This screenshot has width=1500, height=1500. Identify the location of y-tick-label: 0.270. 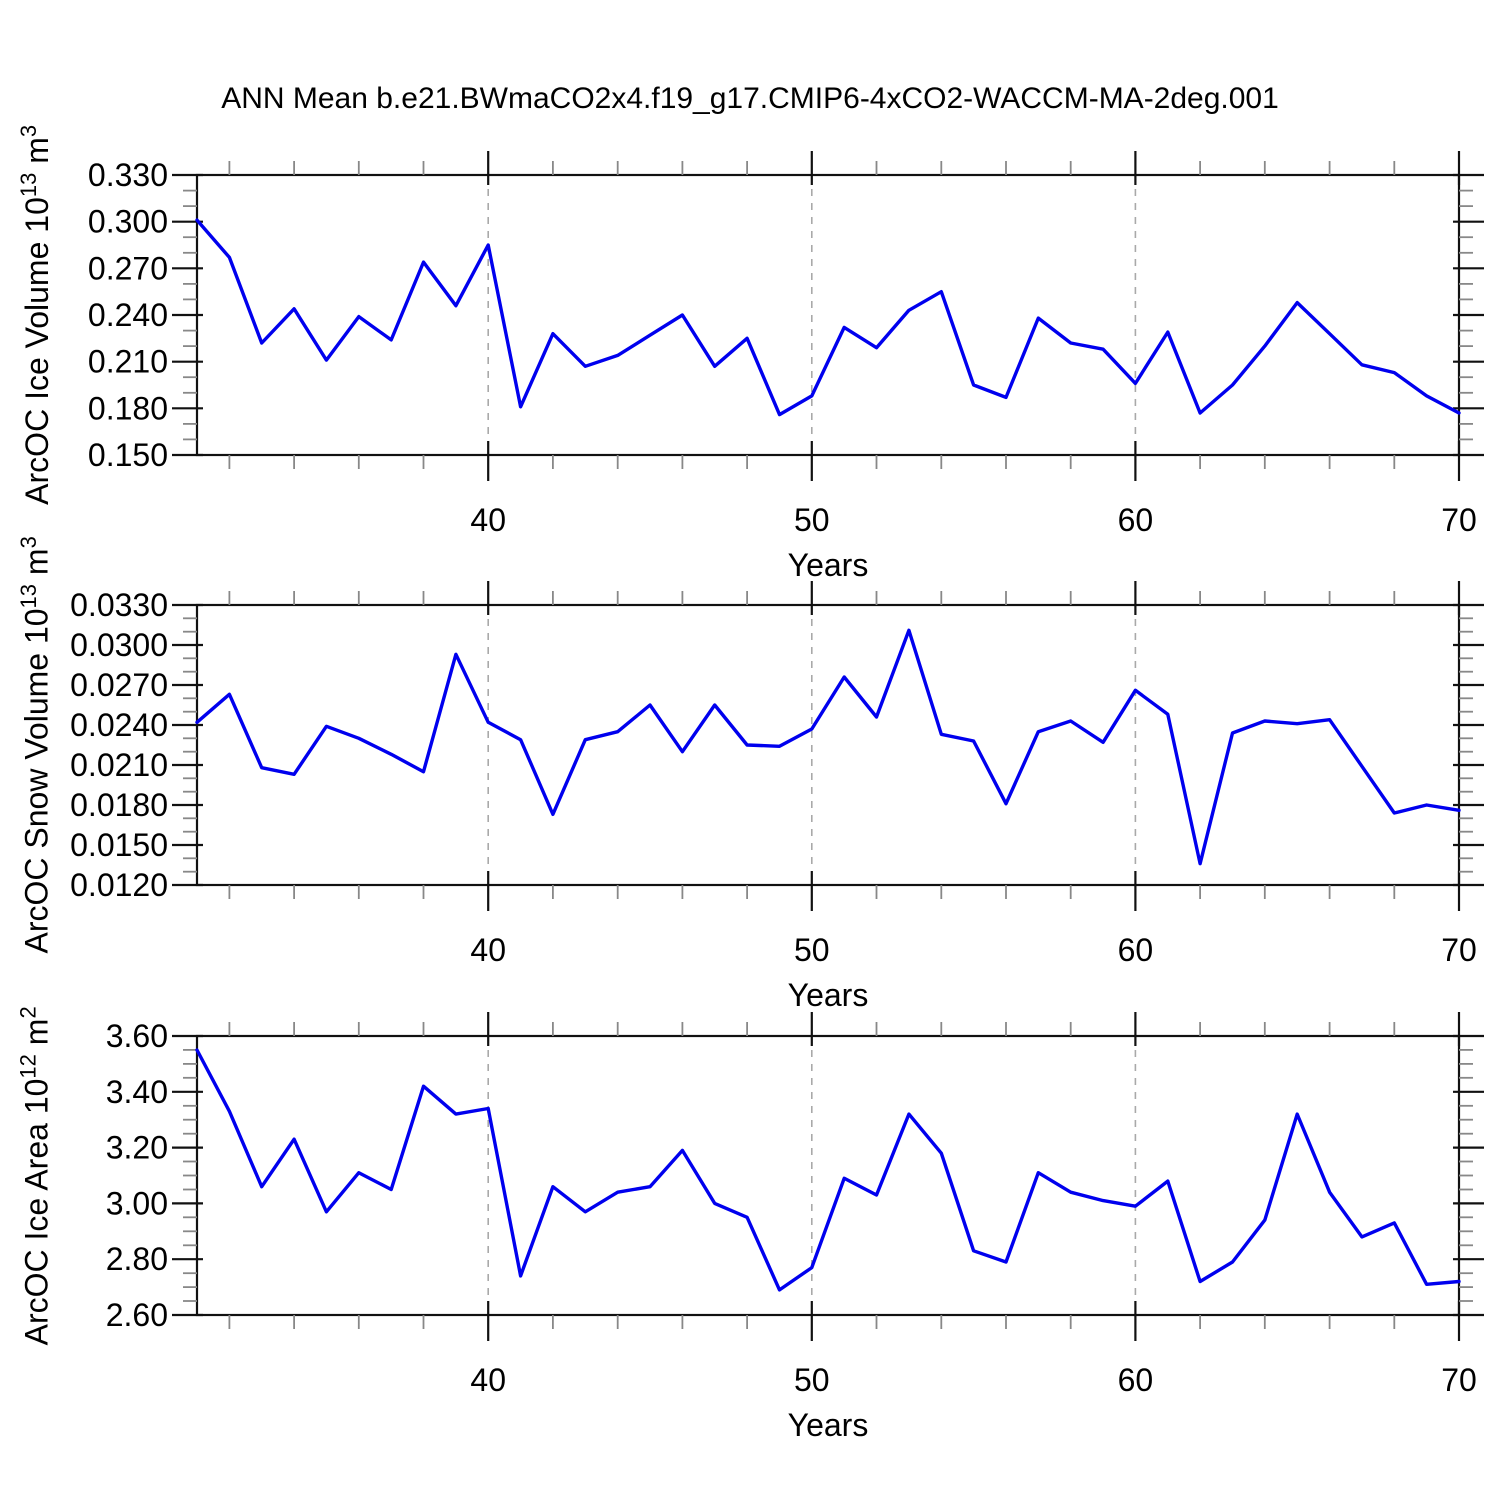
(128, 268).